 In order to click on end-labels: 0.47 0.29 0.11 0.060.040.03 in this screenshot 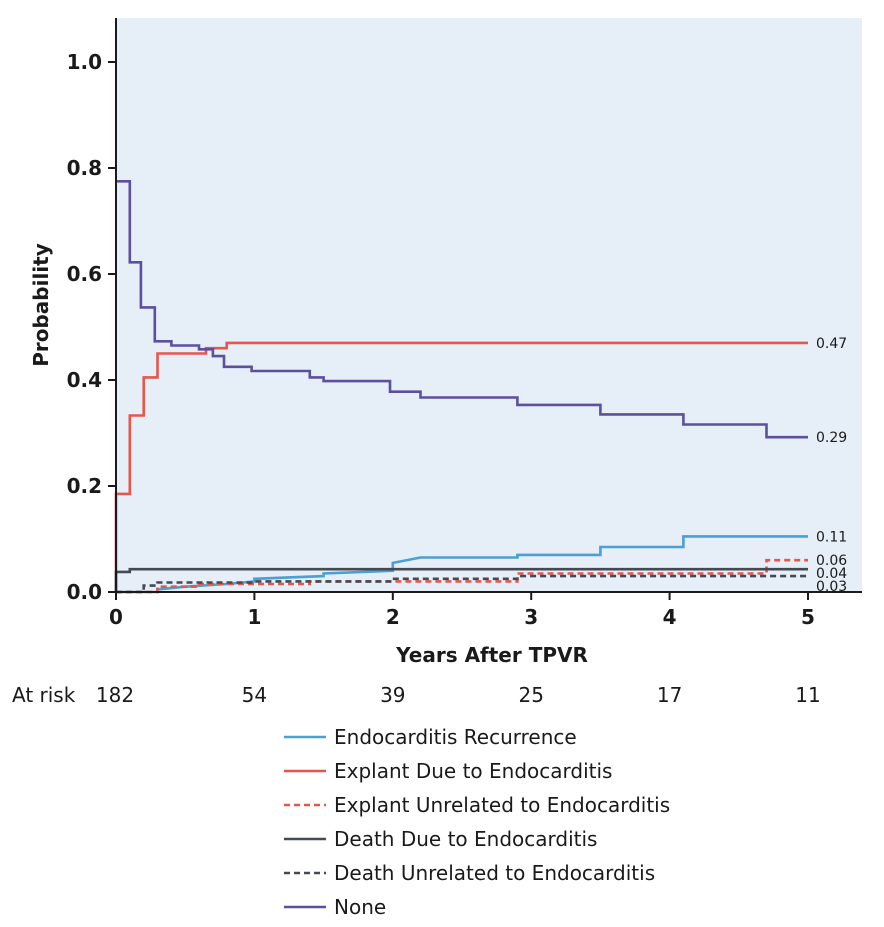, I will do `click(831, 465)`.